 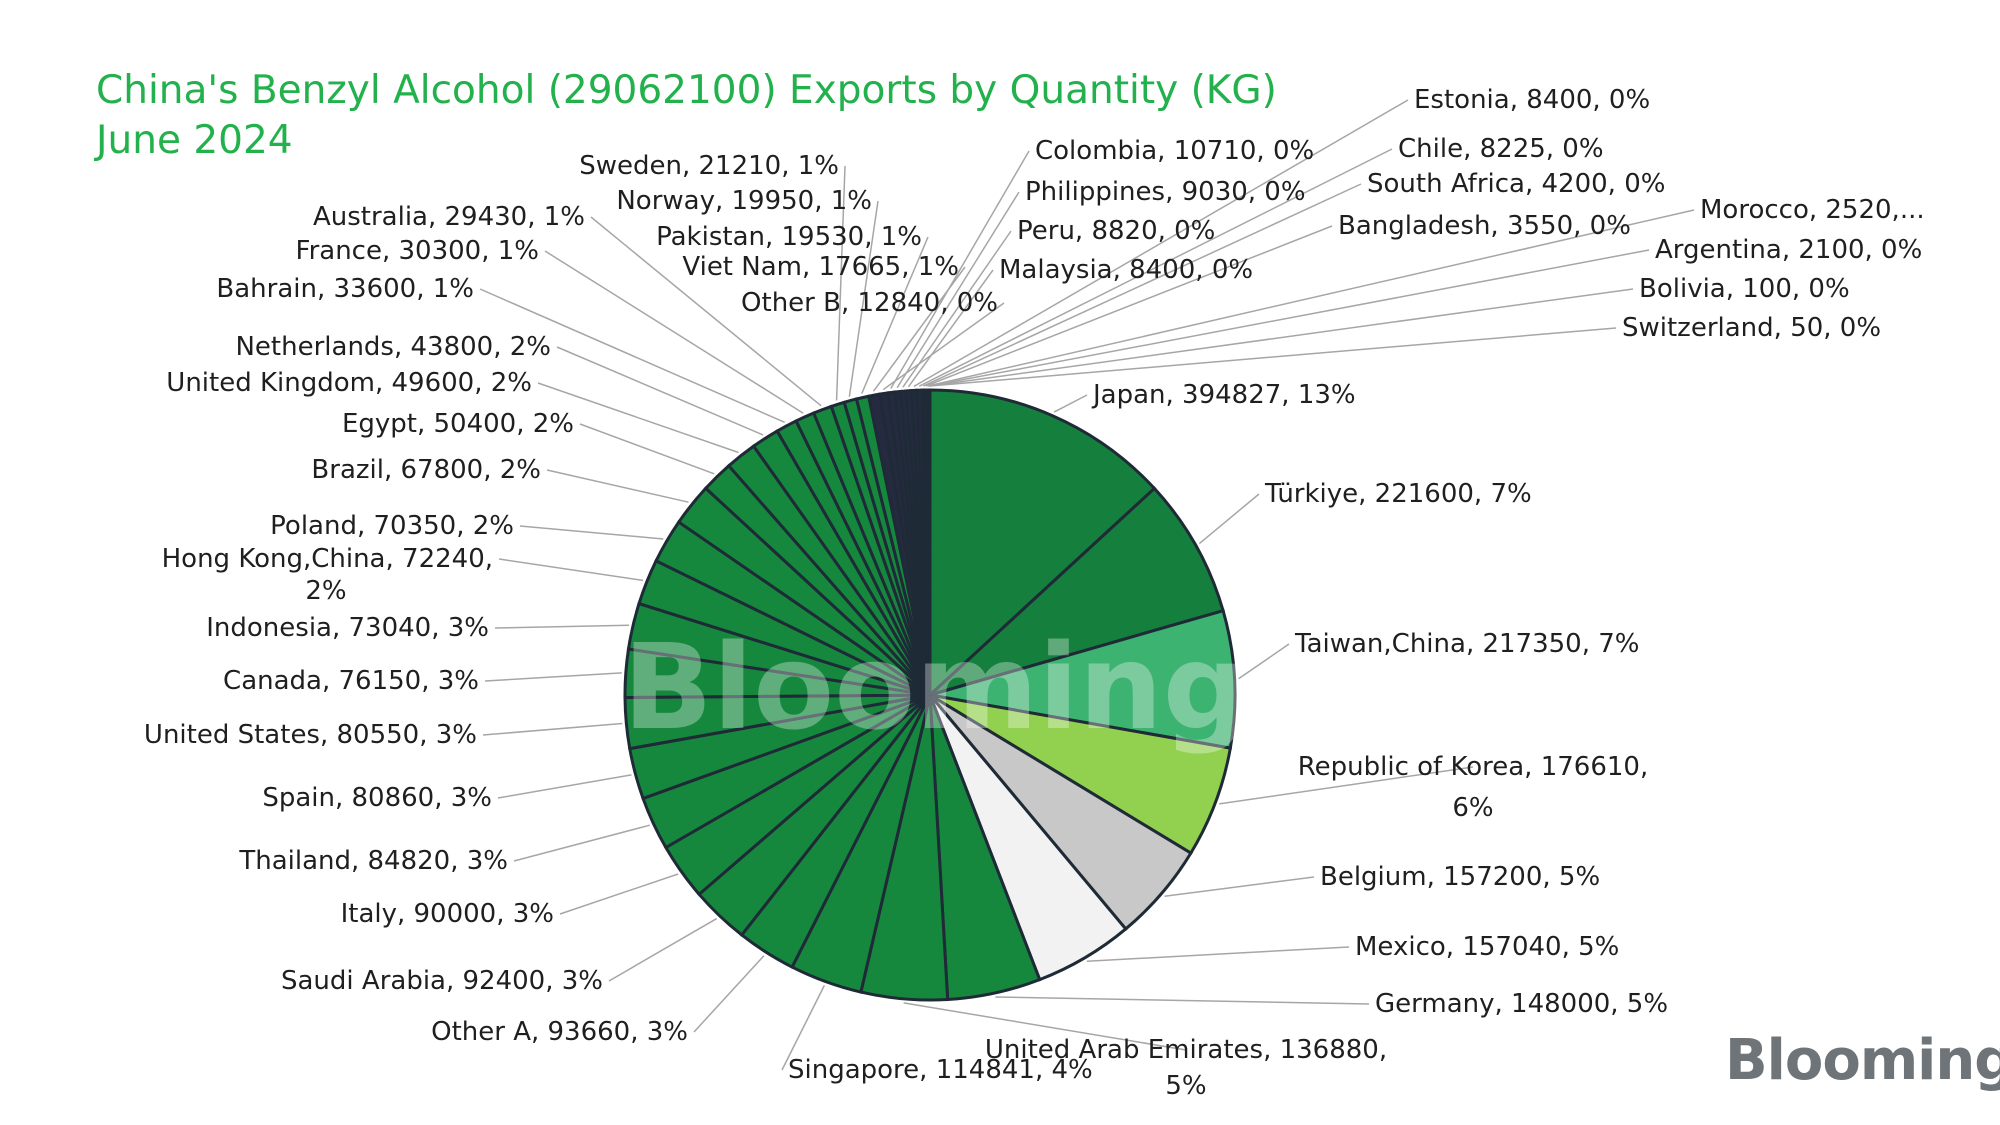 I want to click on data-label: Bolivia, 100, 0%, so click(x=1744, y=289).